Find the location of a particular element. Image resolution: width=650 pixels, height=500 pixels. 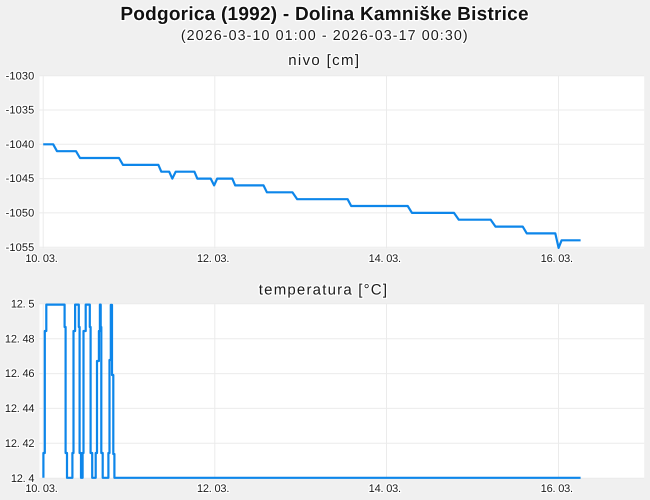

svg-text: 12. 48 is located at coordinates (19, 339).